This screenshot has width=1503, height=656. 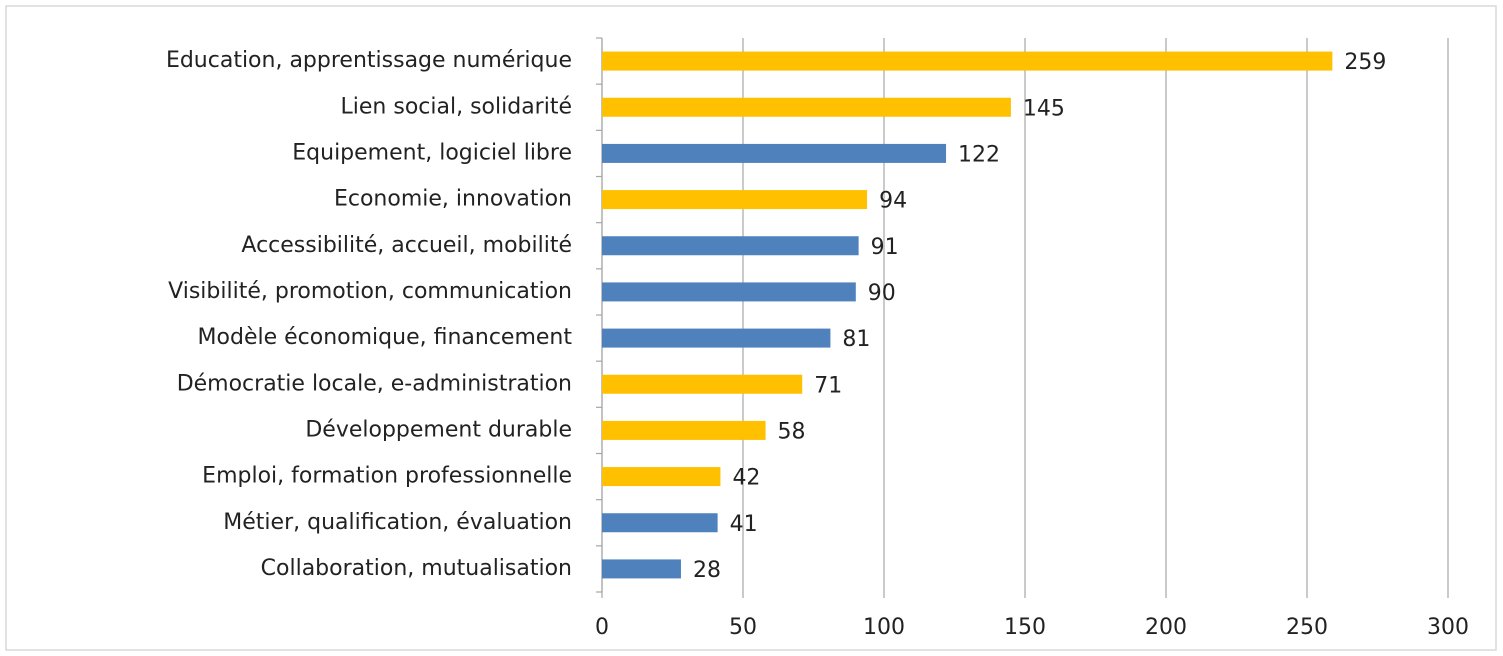 I want to click on x-tick-label: 200, so click(x=1166, y=627).